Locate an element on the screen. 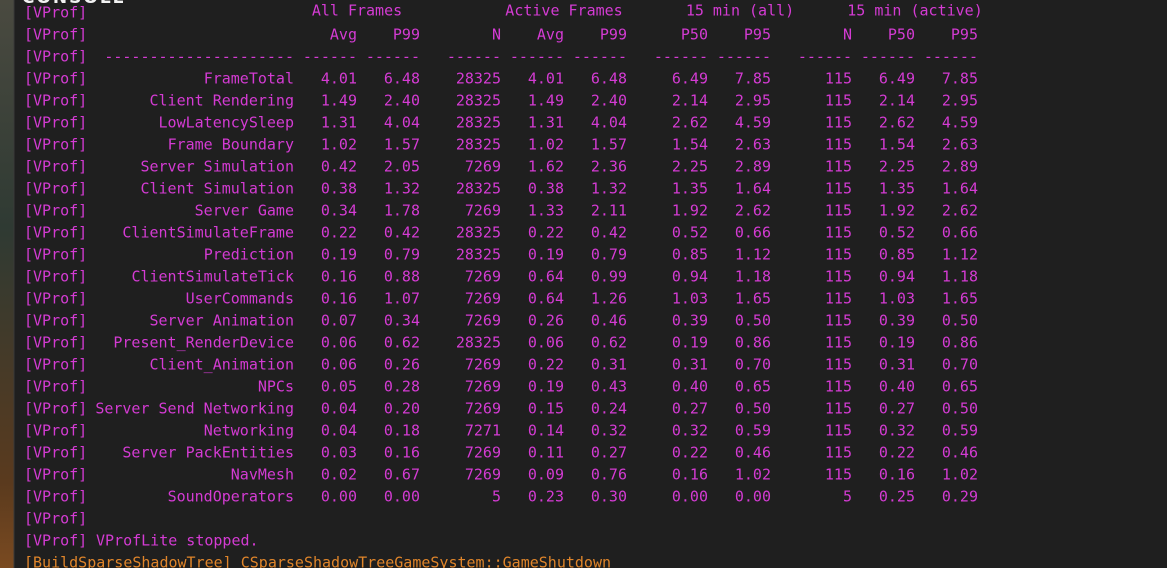 The image size is (1167, 568). row-name: Networking is located at coordinates (249, 431).